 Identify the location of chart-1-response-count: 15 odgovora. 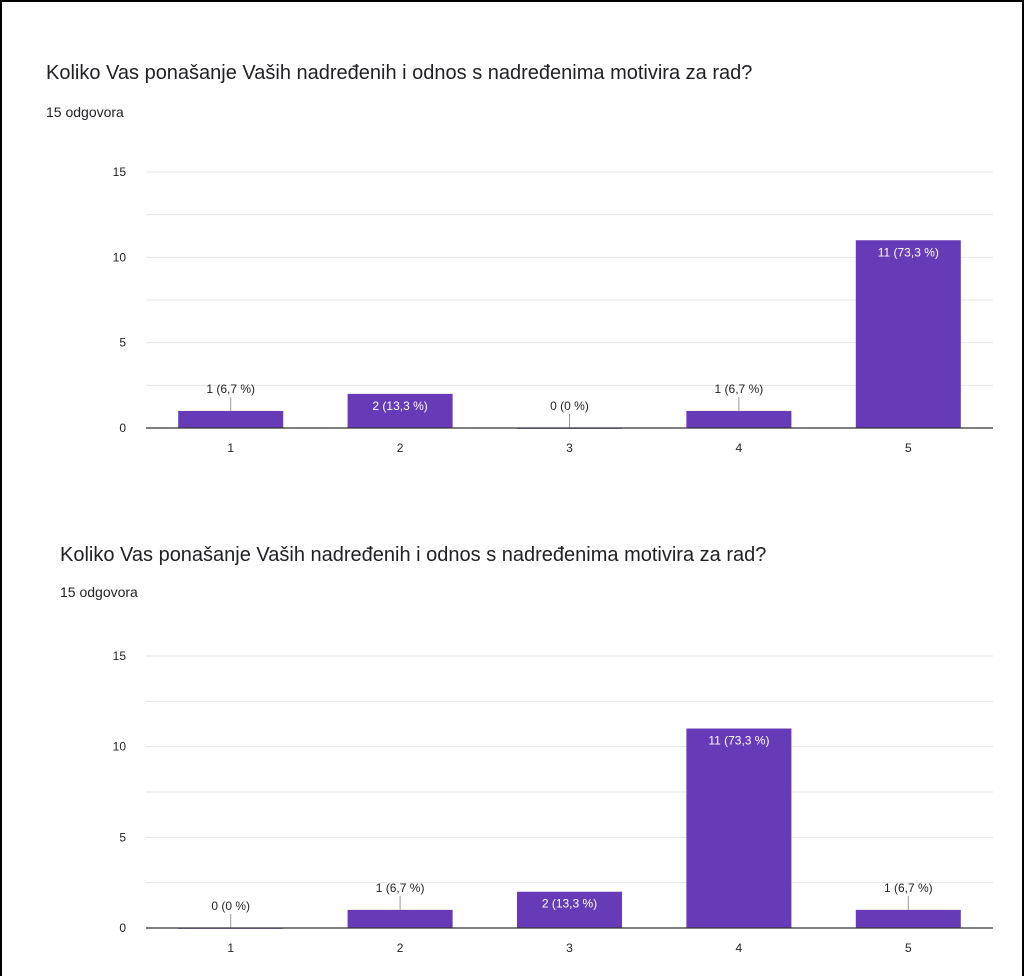
(85, 112).